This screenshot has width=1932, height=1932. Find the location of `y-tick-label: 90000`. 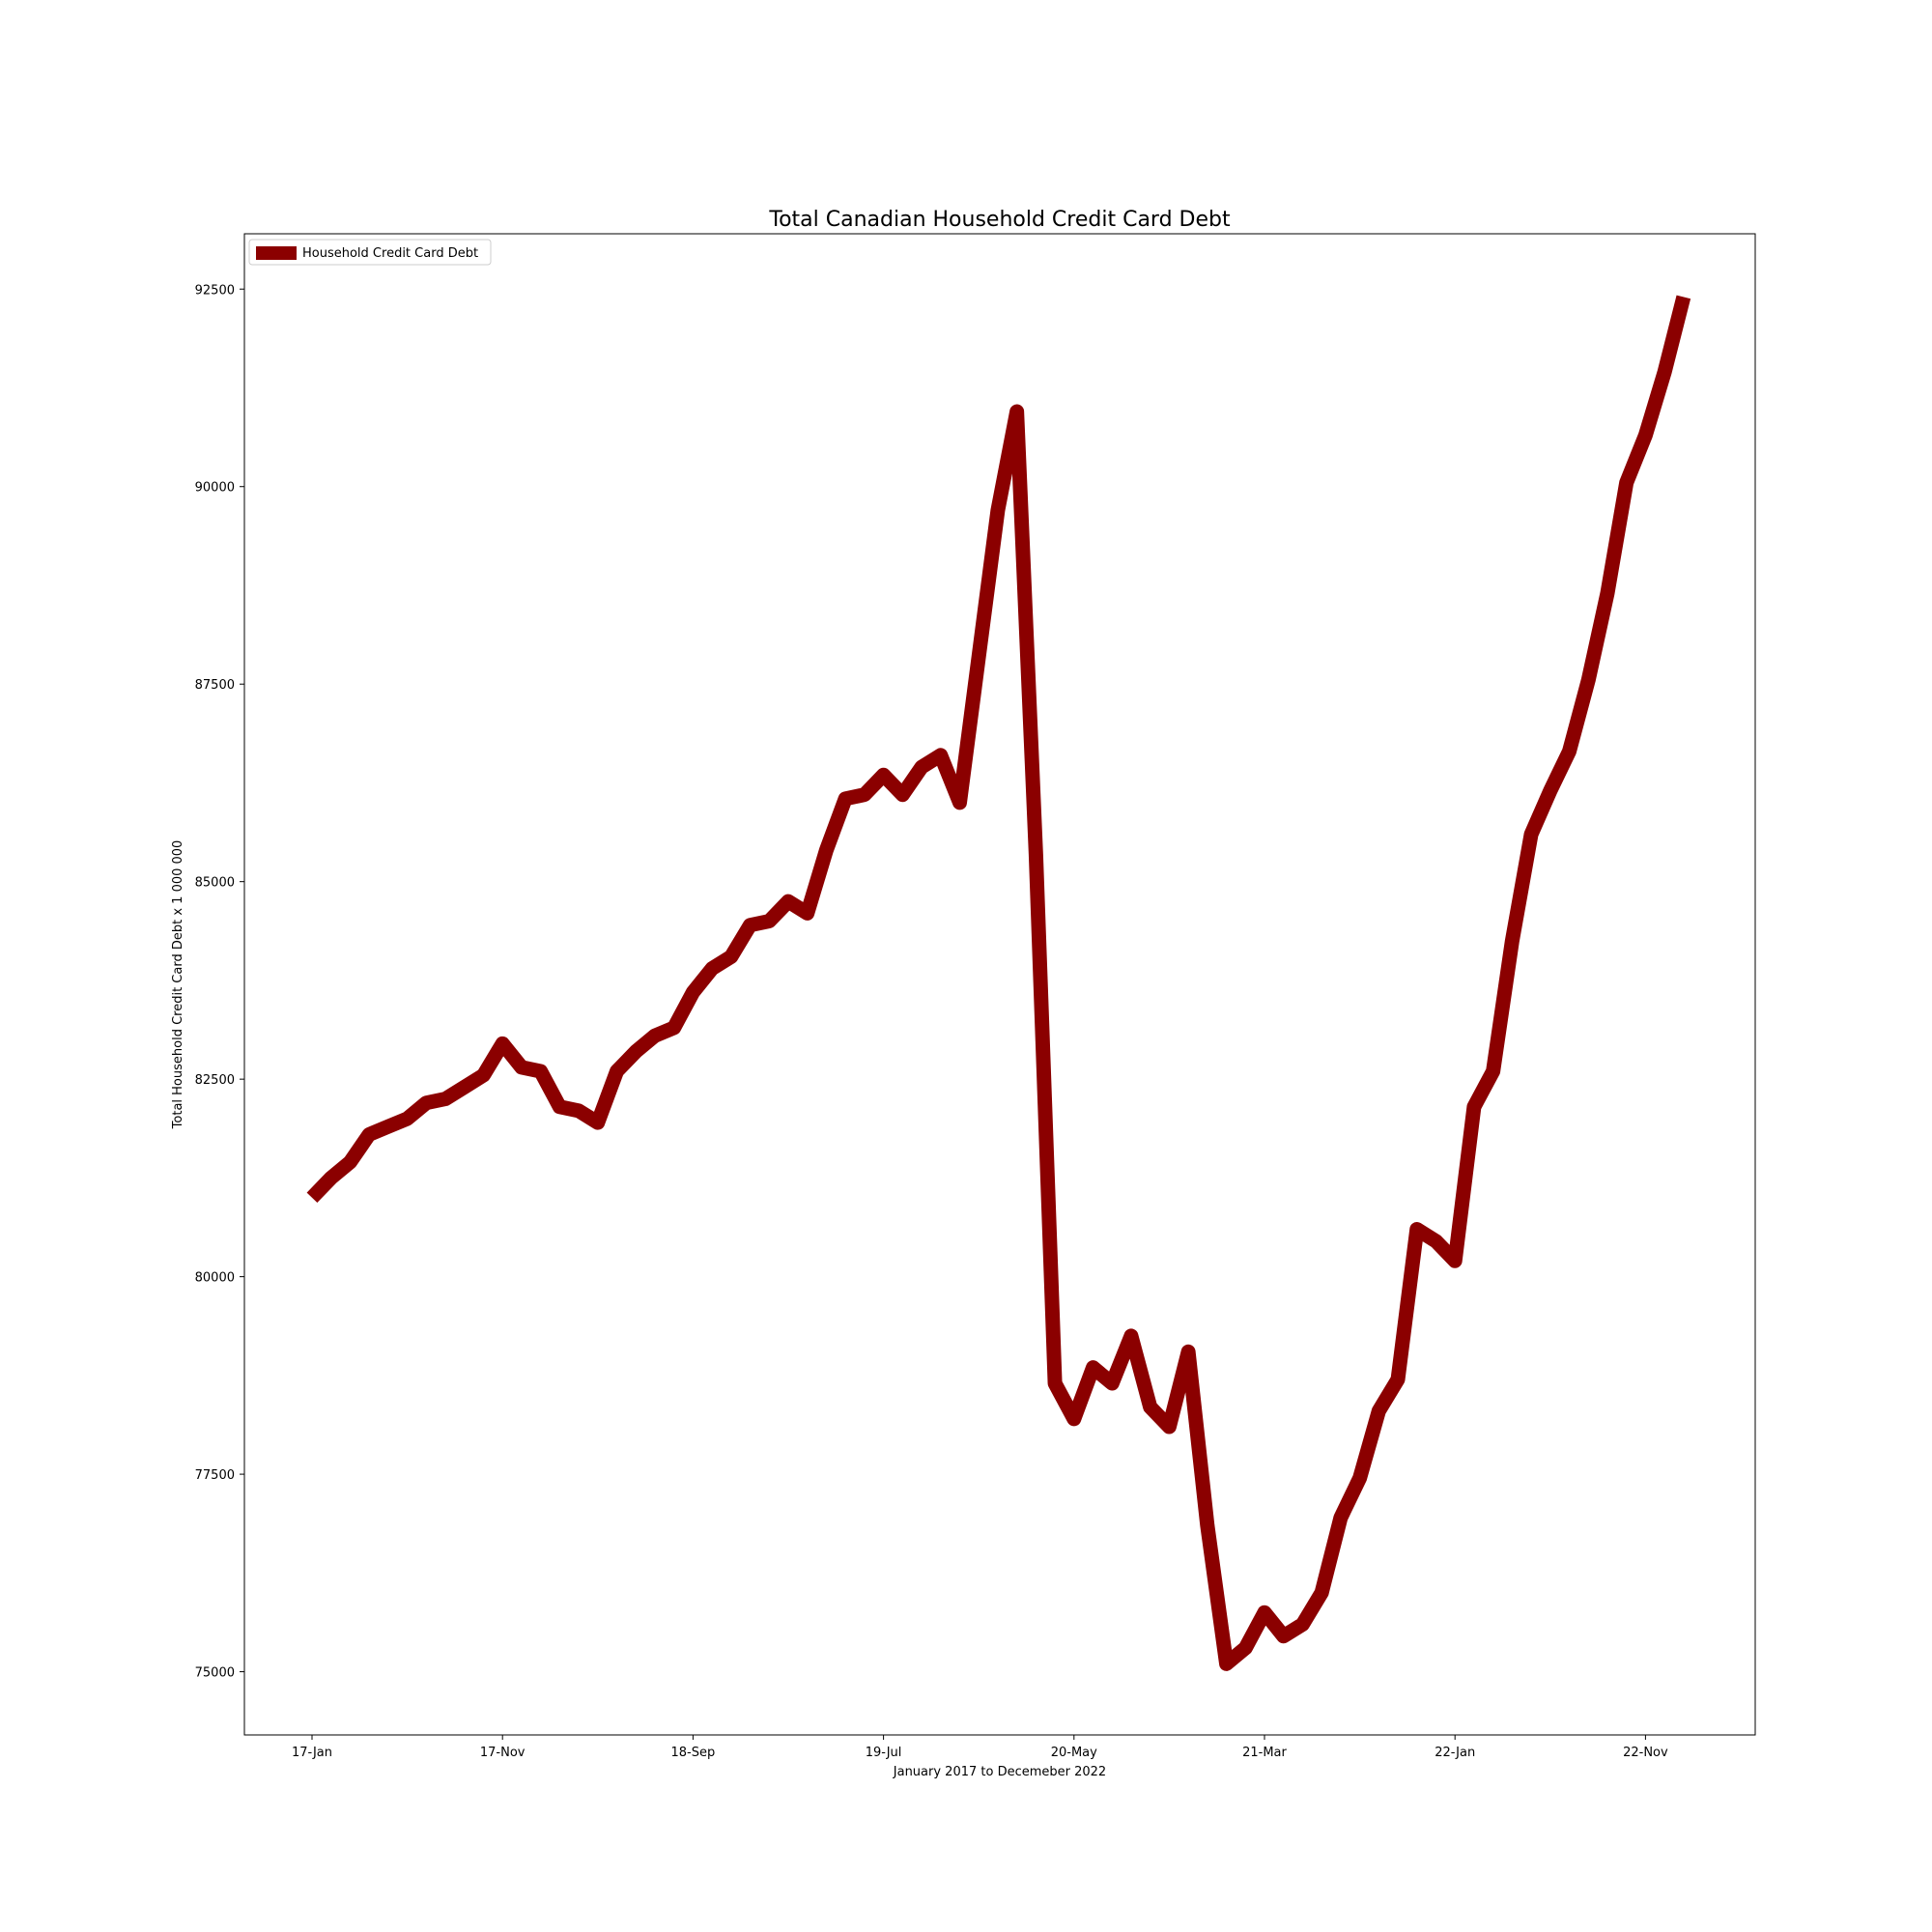

y-tick-label: 90000 is located at coordinates (215, 488).